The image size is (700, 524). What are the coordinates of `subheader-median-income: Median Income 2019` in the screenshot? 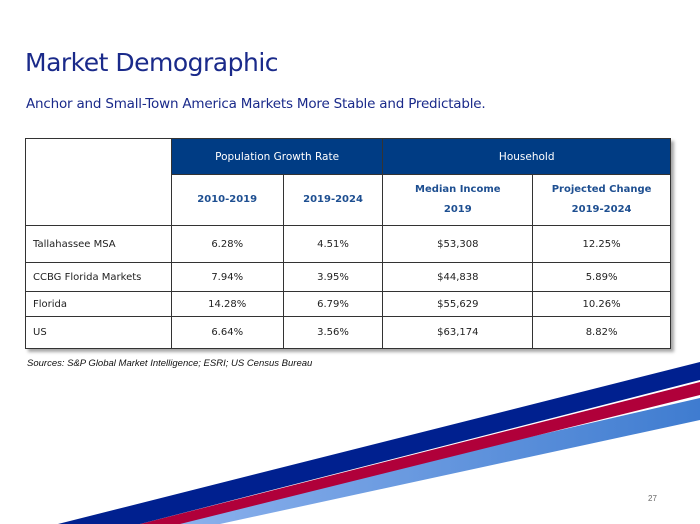 It's located at (458, 200).